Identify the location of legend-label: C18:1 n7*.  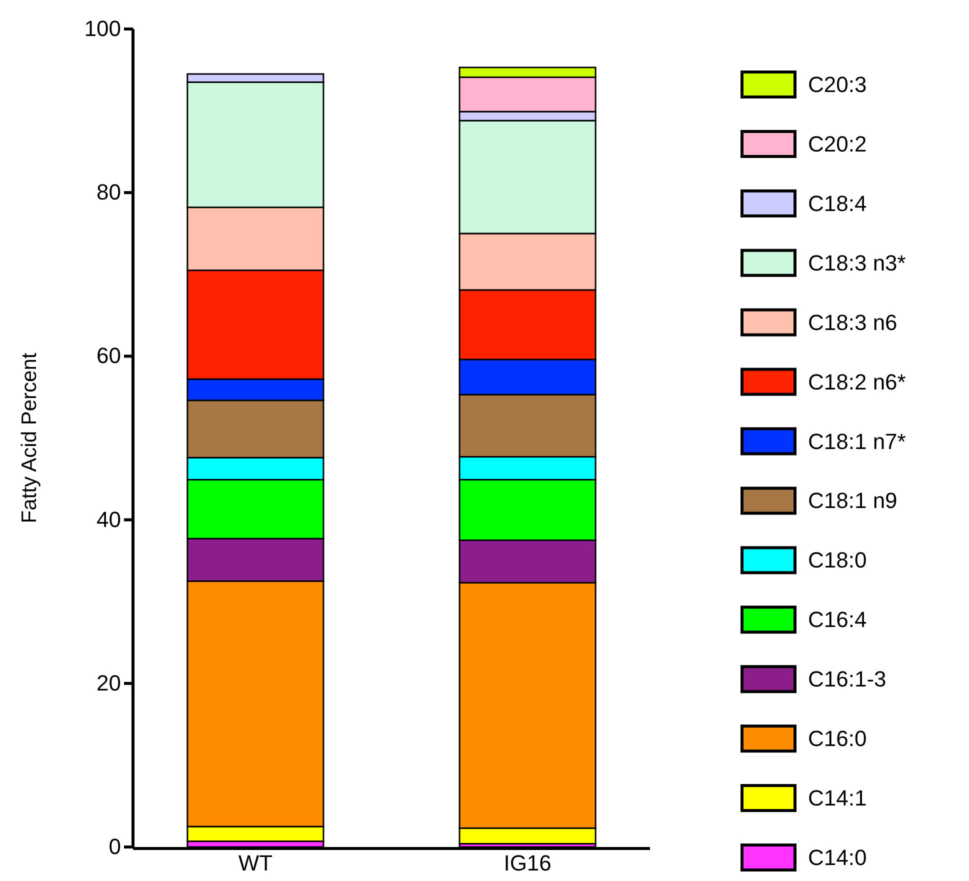
(857, 441).